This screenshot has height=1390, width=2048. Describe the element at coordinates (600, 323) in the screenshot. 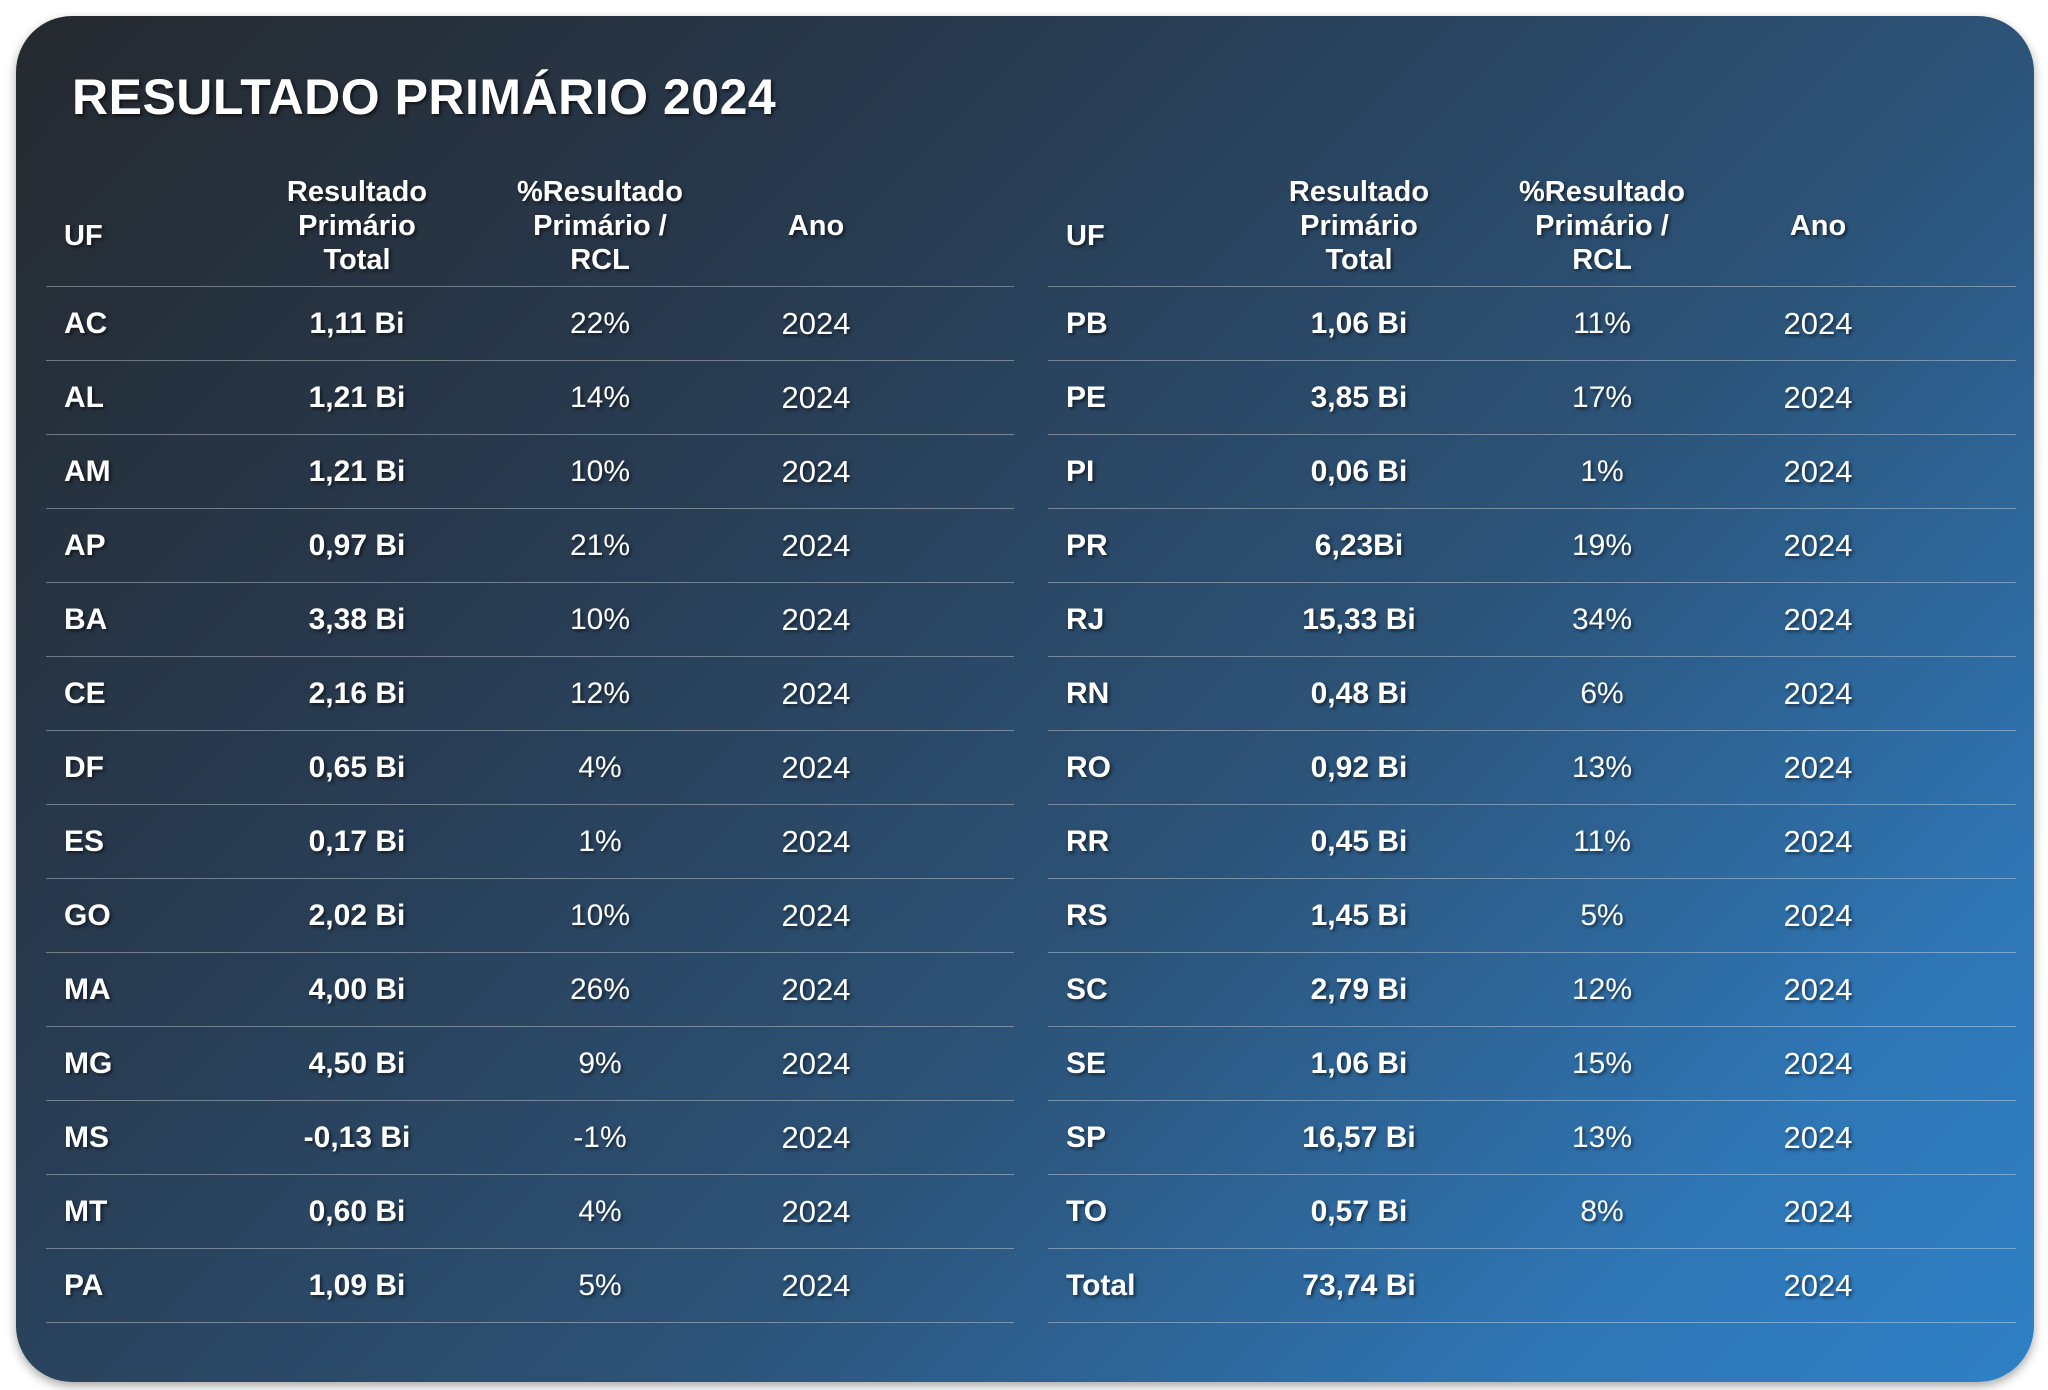

I see `cell-pct: 22%` at that location.